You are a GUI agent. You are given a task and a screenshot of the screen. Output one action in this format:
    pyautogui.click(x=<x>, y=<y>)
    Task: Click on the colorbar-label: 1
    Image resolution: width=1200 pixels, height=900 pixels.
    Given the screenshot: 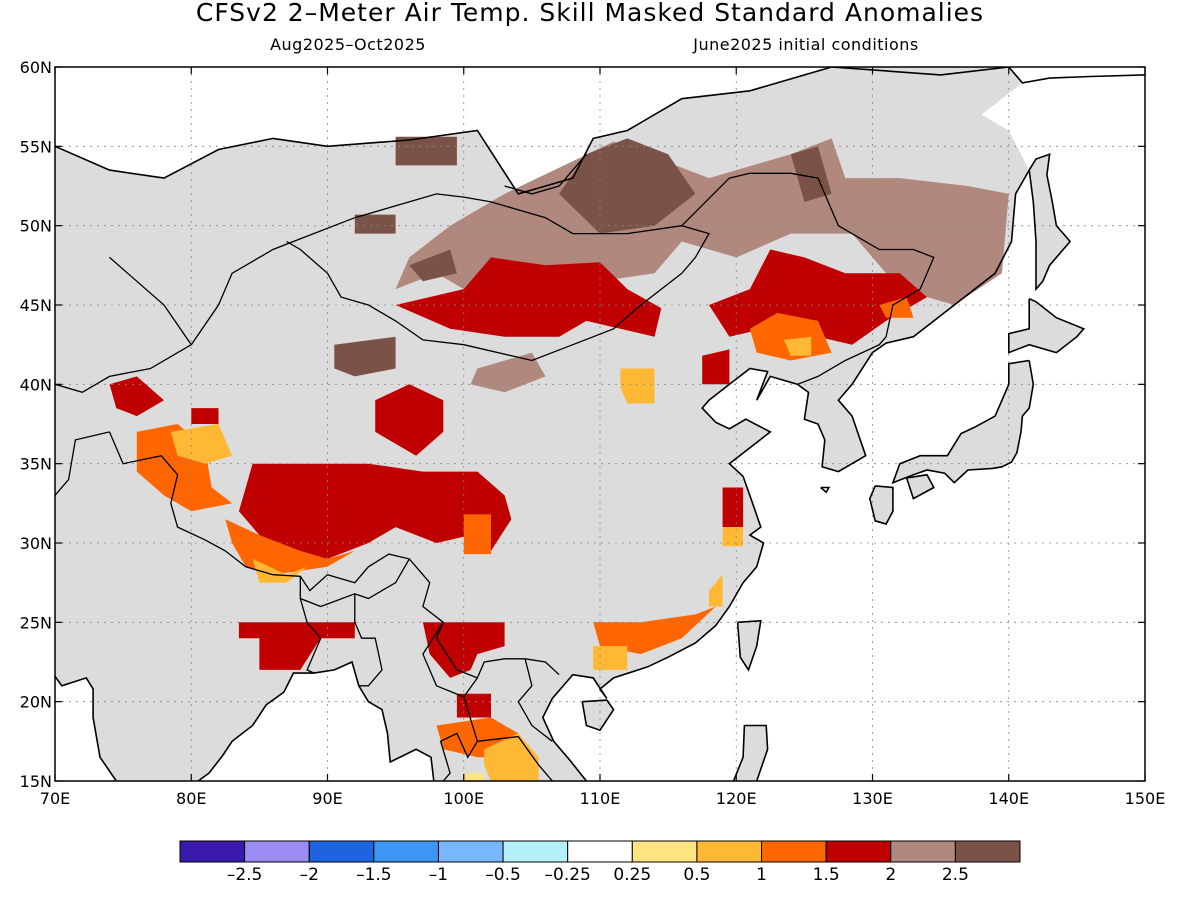 What is the action you would take?
    pyautogui.click(x=761, y=875)
    